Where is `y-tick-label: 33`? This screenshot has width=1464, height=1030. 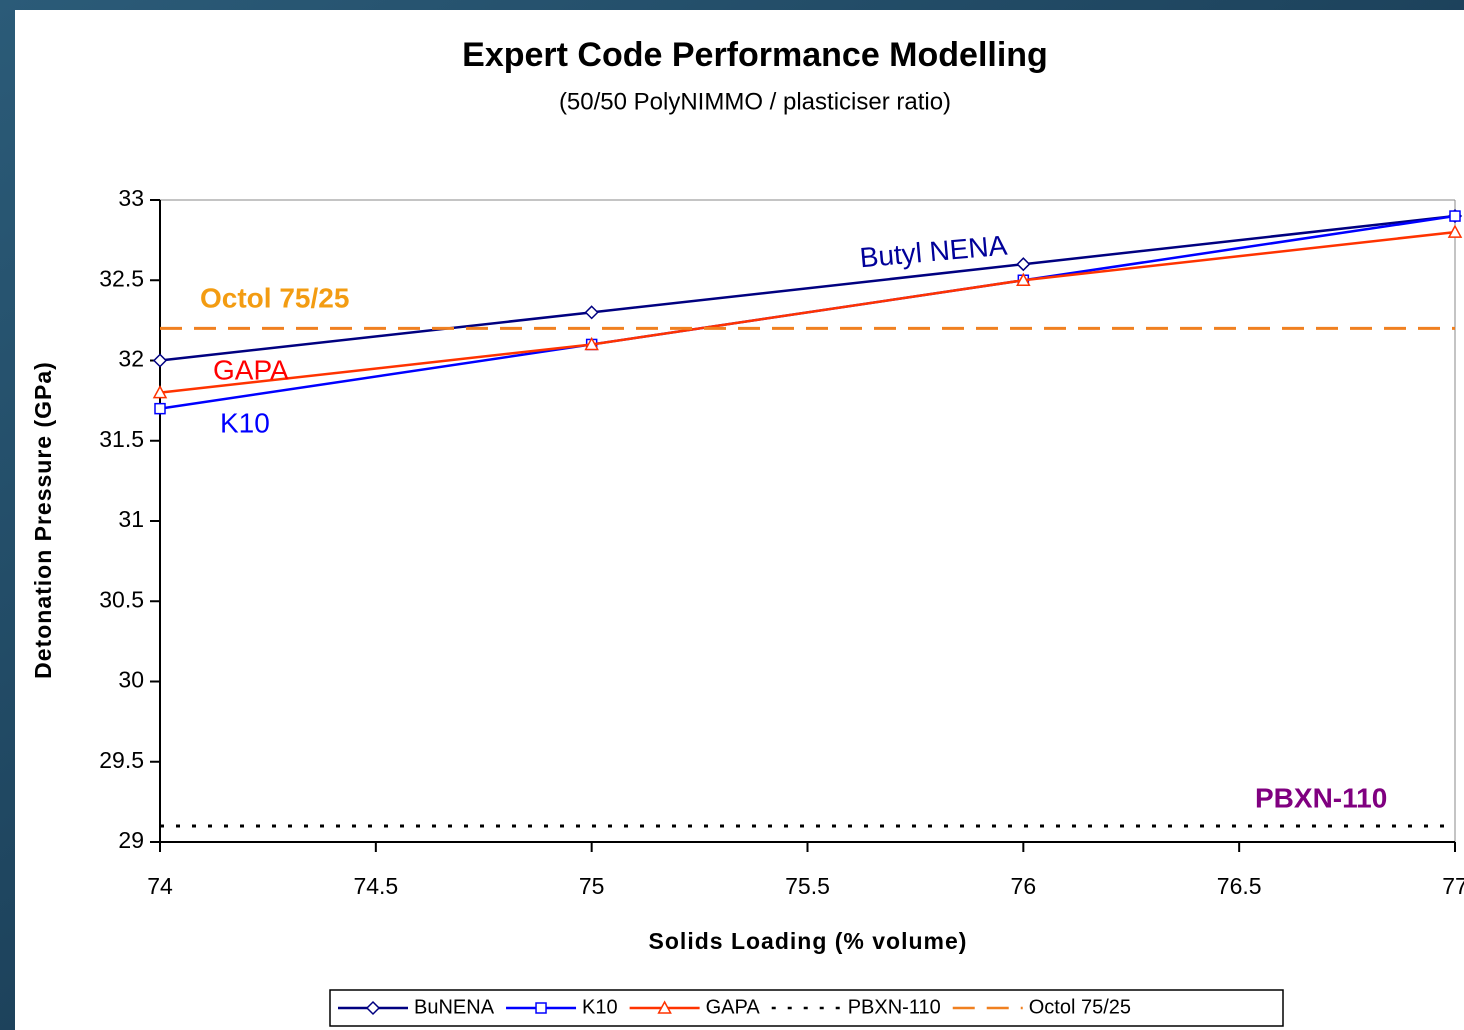
y-tick-label: 33 is located at coordinates (131, 198).